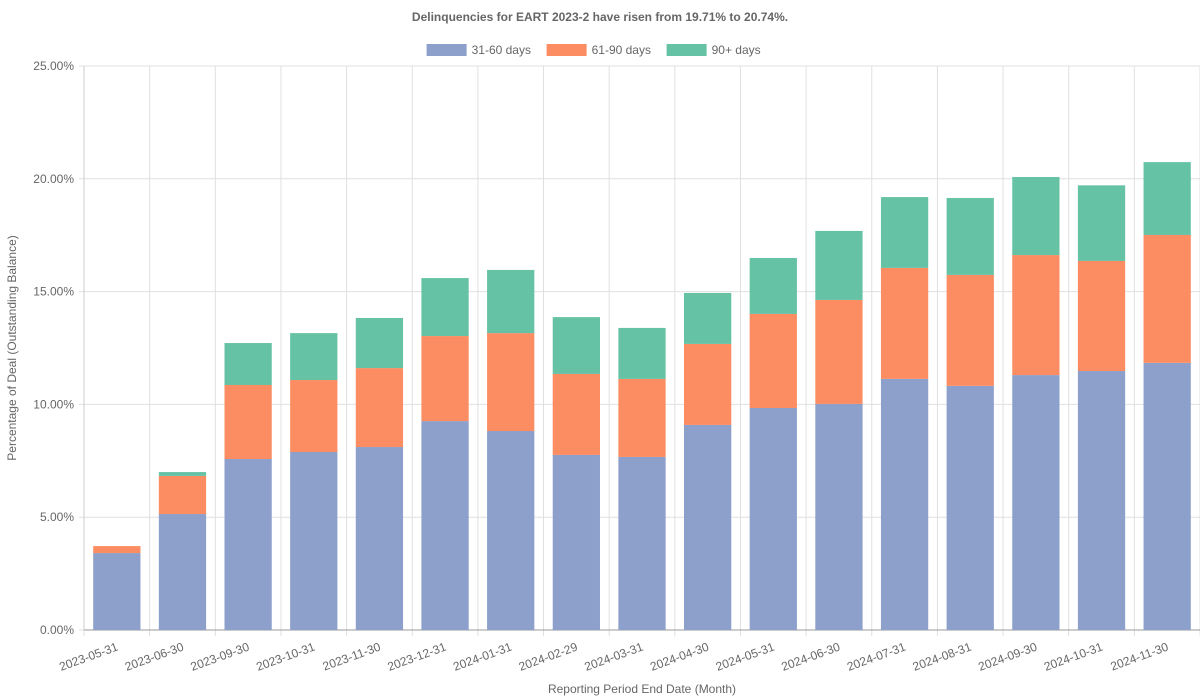  I want to click on x-tick-label: 2023-05-31, so click(88, 657).